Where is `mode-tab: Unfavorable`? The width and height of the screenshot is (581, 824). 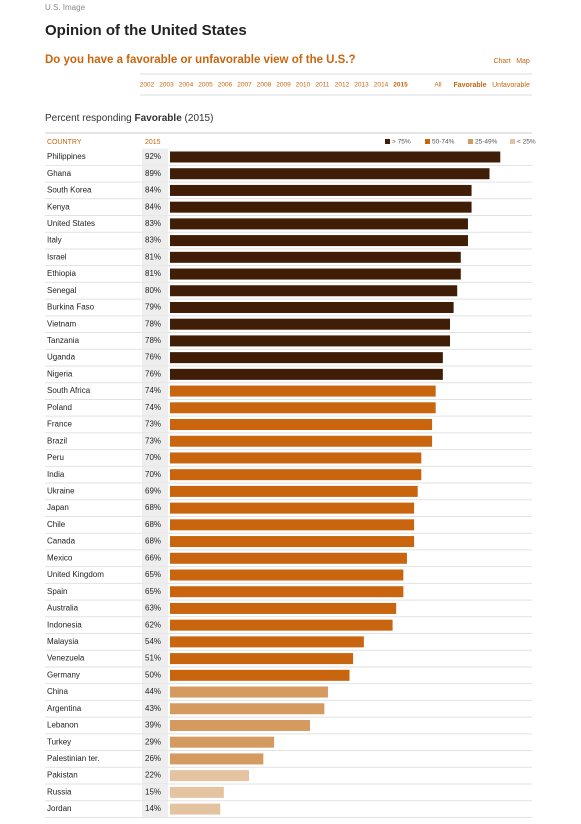
mode-tab: Unfavorable is located at coordinates (511, 85).